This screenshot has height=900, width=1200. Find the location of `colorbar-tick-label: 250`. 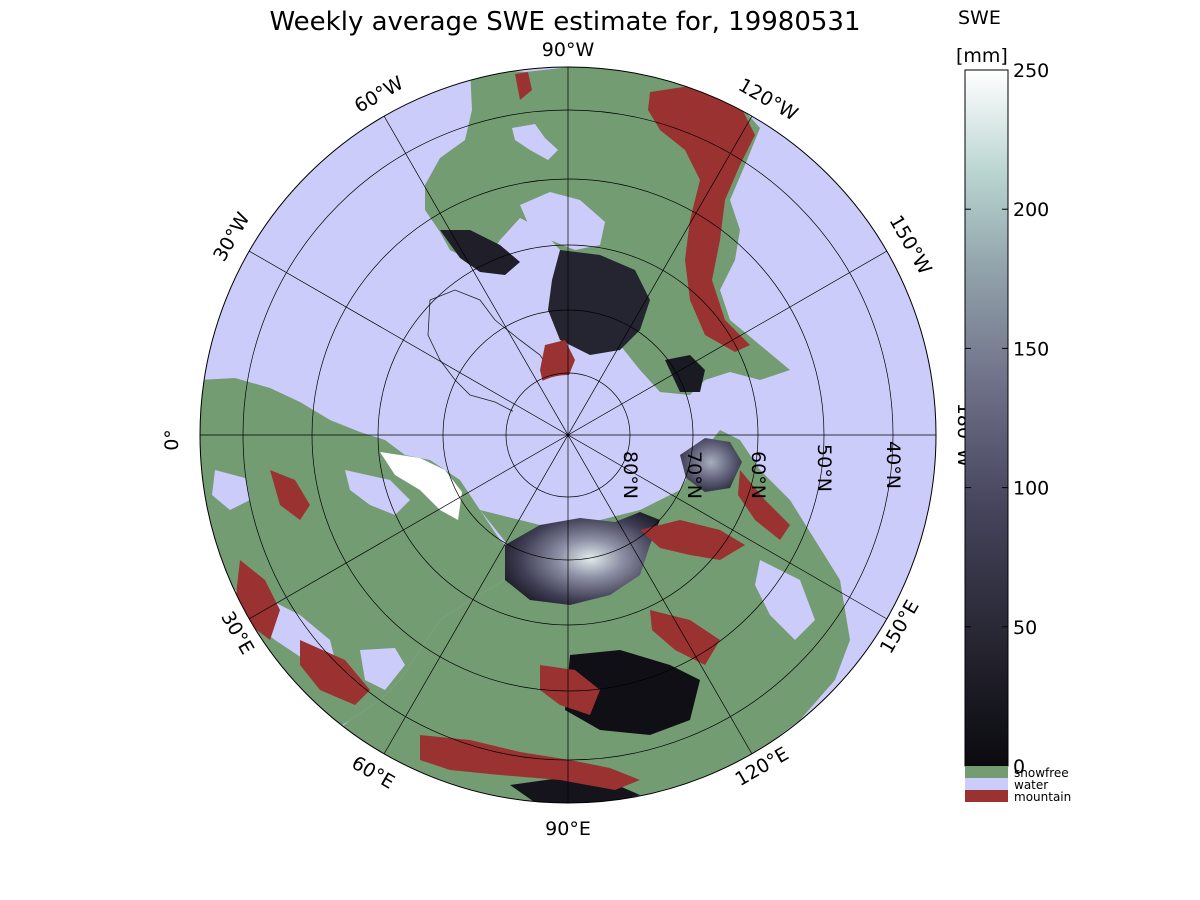

colorbar-tick-label: 250 is located at coordinates (1031, 71).